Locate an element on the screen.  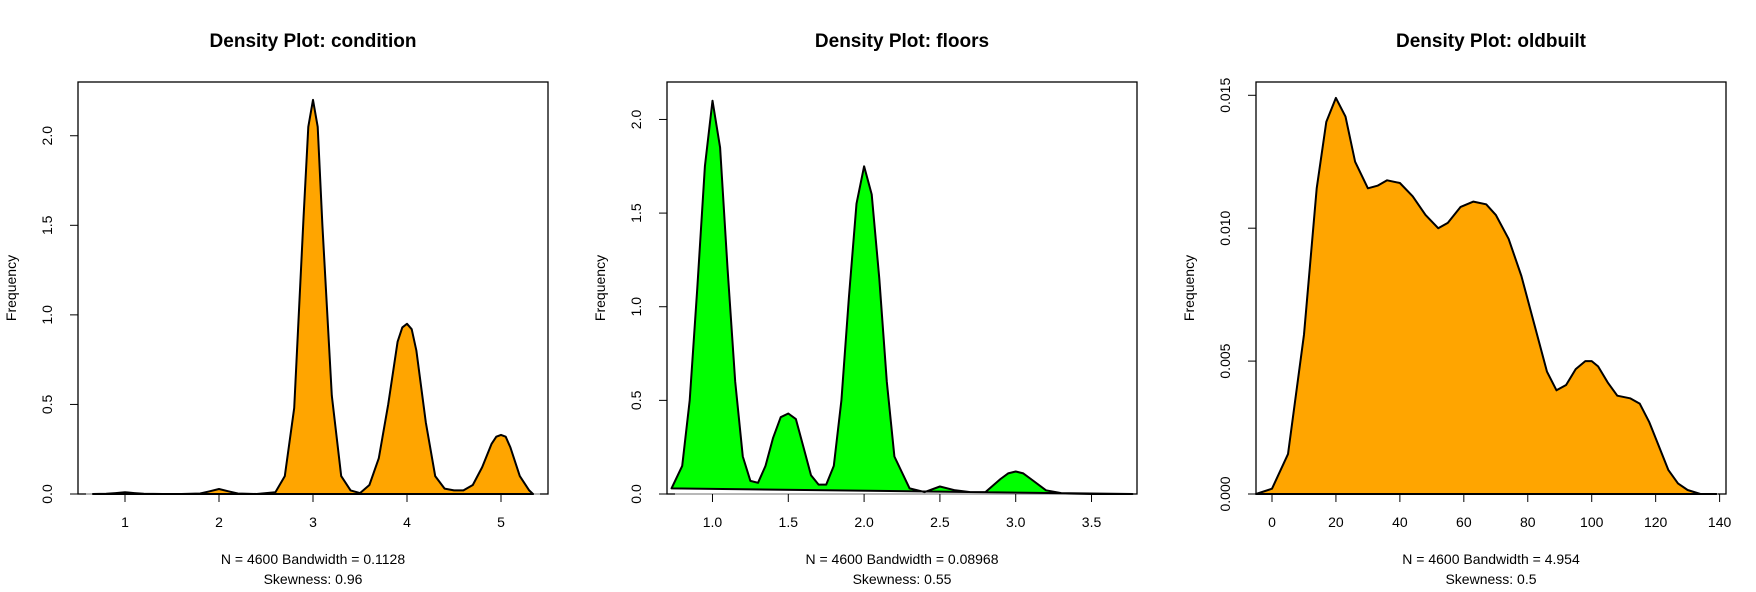
x-tick-label: 2.5 is located at coordinates (940, 522).